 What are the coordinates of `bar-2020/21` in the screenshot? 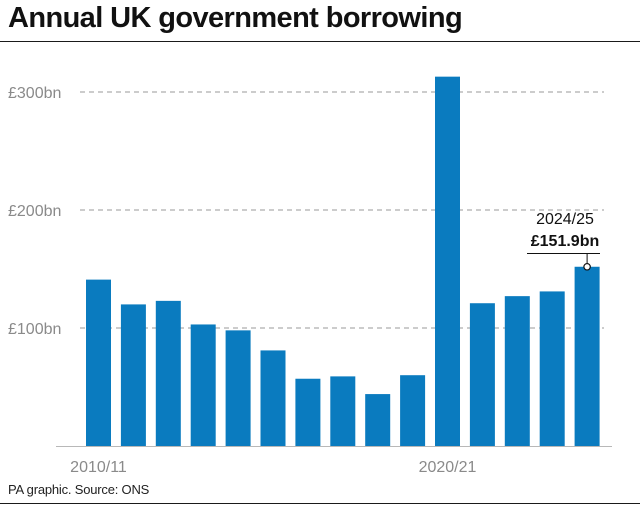 It's located at (447, 261).